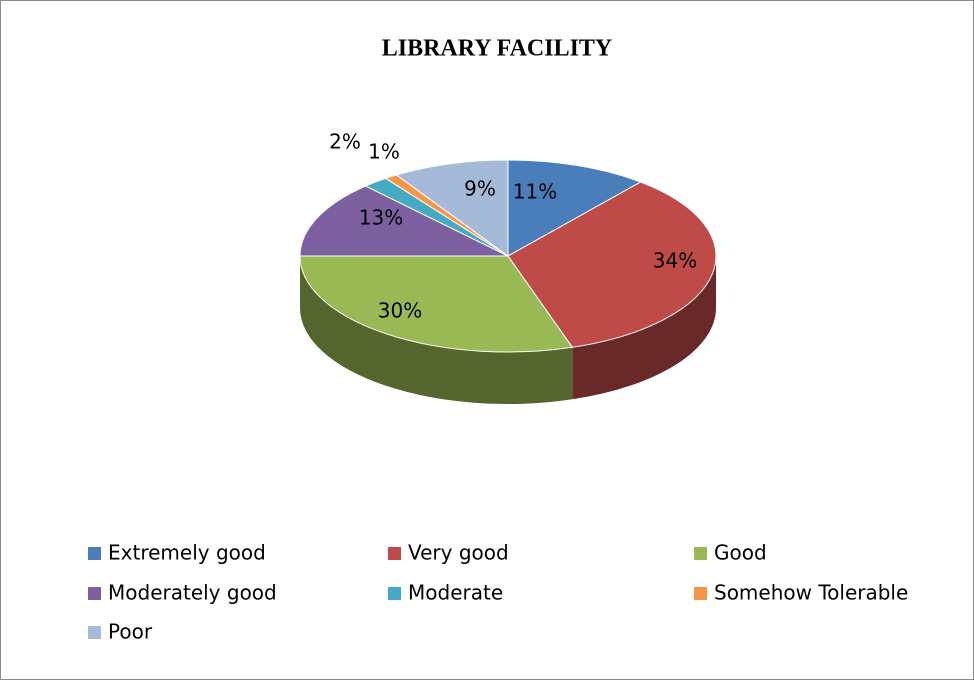 The image size is (974, 680). Describe the element at coordinates (455, 593) in the screenshot. I see `legend-label: Moderate` at that location.